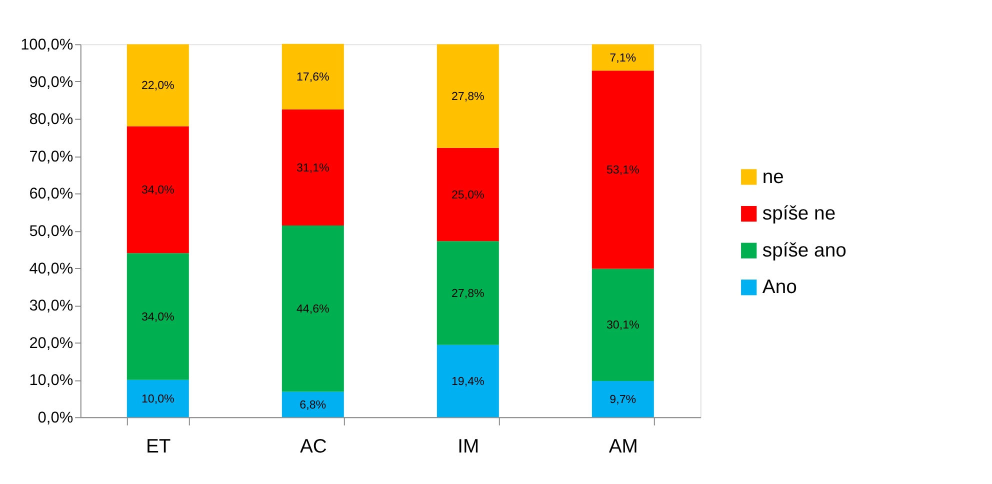 The width and height of the screenshot is (992, 484). I want to click on data-label: 17,6%, so click(313, 77).